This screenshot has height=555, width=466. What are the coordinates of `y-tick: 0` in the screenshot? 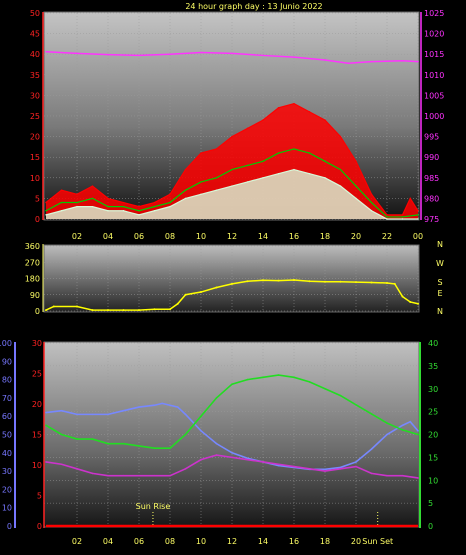 It's located at (37, 311).